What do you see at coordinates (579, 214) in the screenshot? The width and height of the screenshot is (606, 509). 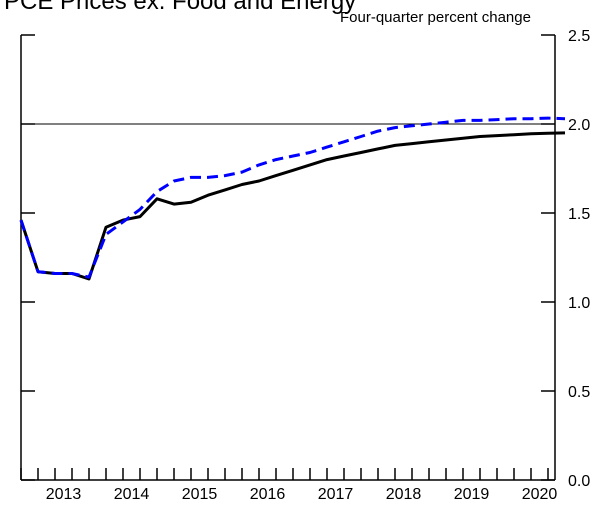 I see `y-tick-label: 1.5` at bounding box center [579, 214].